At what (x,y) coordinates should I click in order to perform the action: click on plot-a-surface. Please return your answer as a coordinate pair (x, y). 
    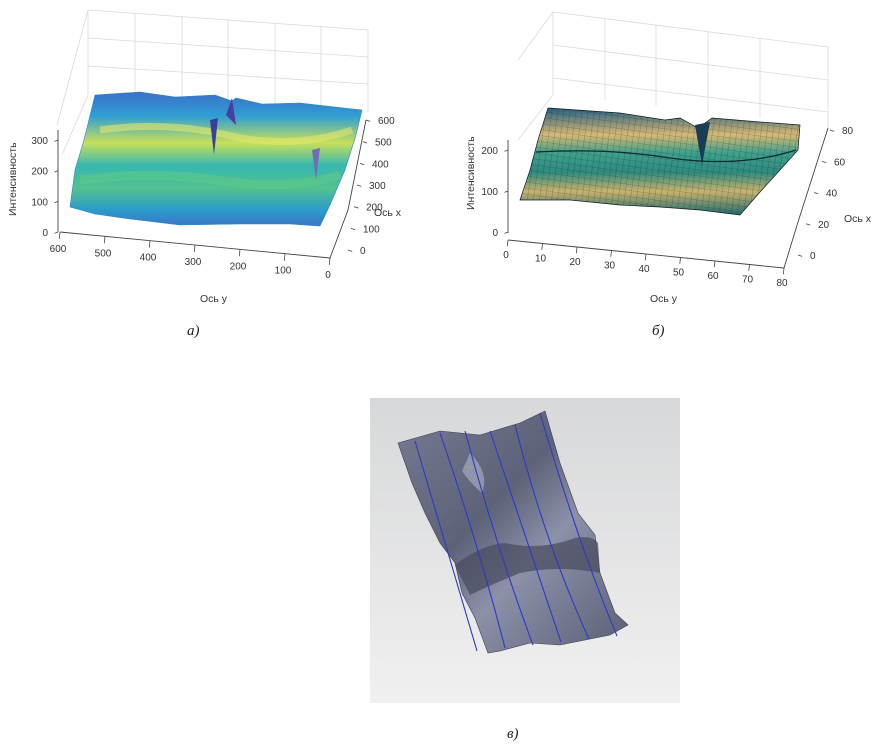
    Looking at the image, I should click on (216, 159).